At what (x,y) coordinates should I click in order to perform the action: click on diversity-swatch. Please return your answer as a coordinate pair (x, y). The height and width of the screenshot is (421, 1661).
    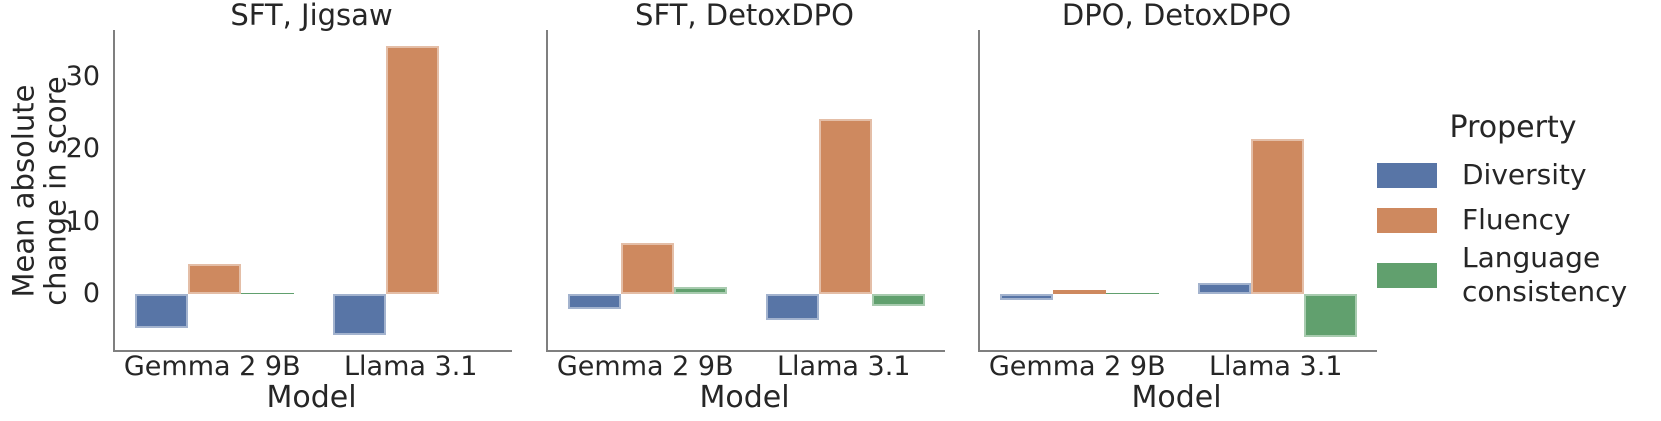
    Looking at the image, I should click on (1407, 175).